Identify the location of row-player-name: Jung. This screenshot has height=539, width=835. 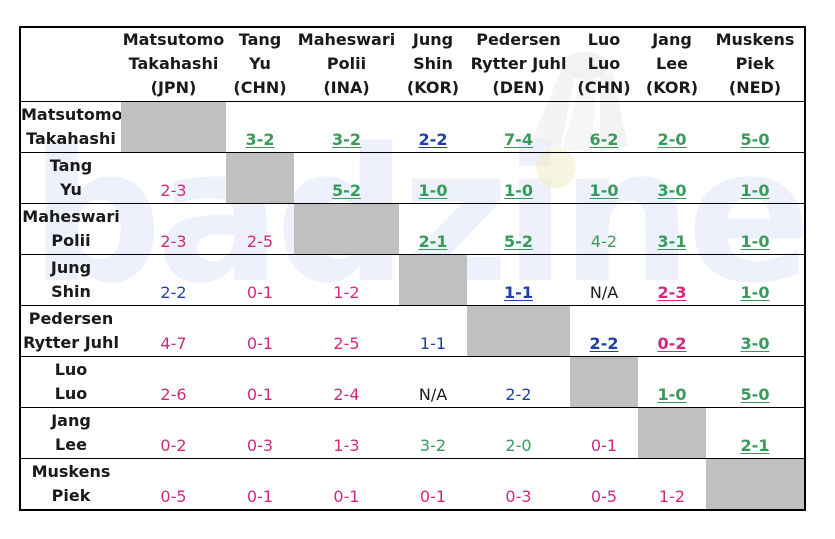
(71, 267).